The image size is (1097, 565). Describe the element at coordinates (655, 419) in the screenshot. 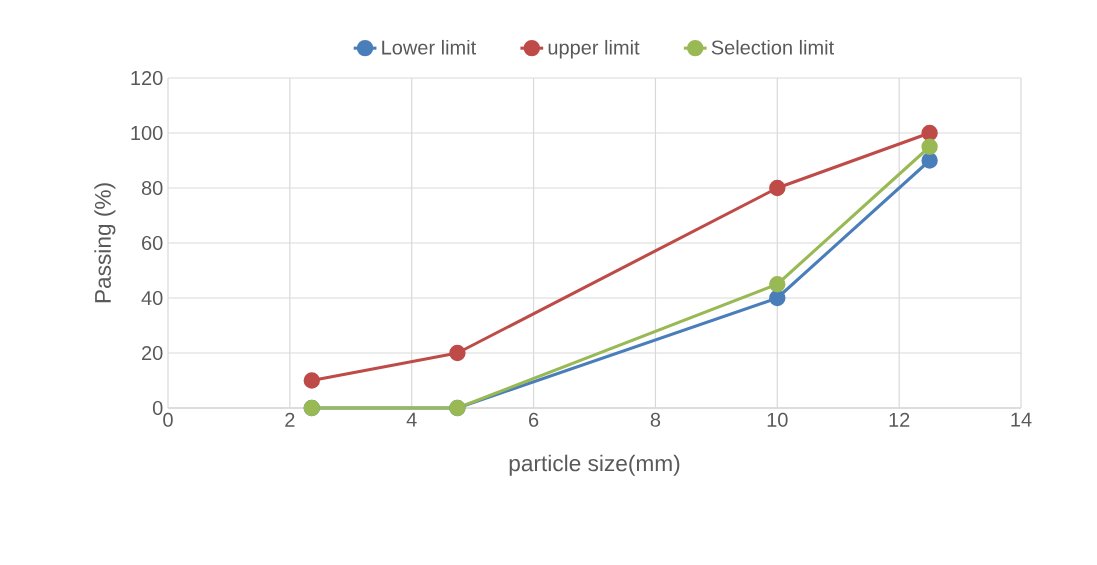

I see `x-tick-label: 8` at that location.